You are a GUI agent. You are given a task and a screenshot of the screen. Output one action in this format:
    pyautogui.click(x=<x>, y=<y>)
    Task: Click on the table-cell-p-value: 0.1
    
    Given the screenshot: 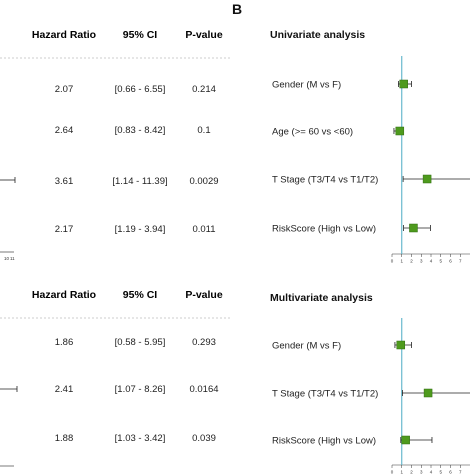 What is the action you would take?
    pyautogui.click(x=203, y=130)
    